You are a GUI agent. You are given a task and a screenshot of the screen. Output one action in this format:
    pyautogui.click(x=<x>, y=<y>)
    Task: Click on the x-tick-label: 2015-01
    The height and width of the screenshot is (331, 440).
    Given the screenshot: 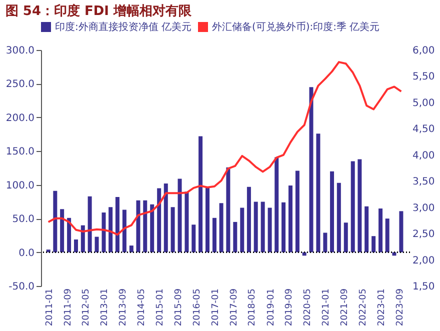 What is the action you would take?
    pyautogui.click(x=161, y=307)
    